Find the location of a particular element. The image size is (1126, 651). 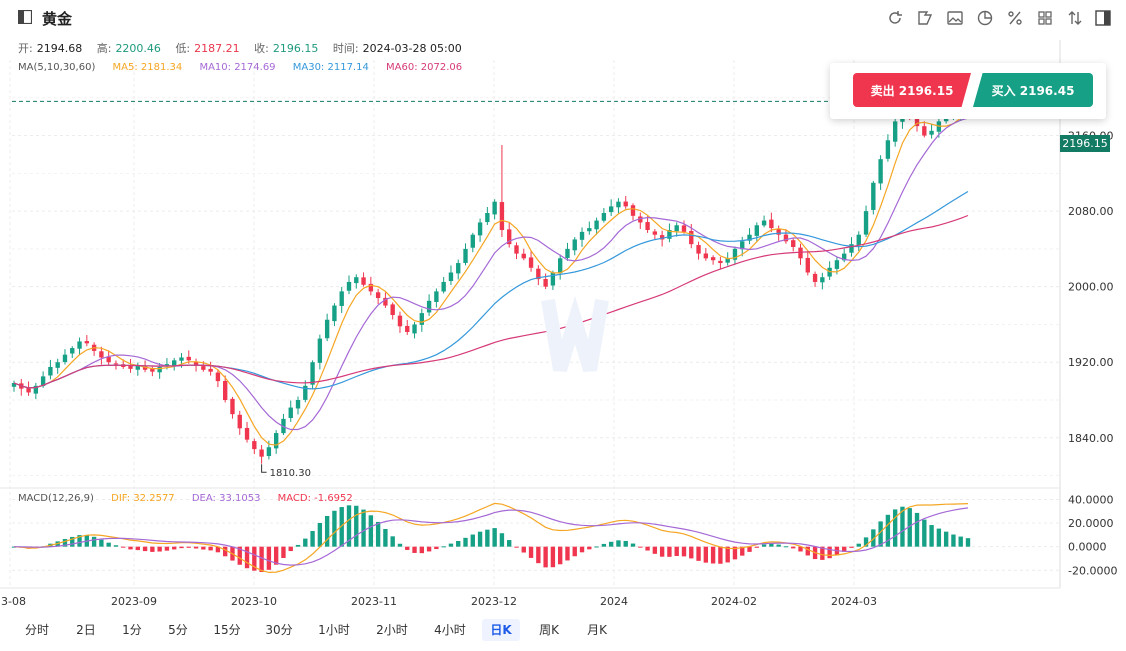

price-tick-label: 2080.00 is located at coordinates (1091, 211).